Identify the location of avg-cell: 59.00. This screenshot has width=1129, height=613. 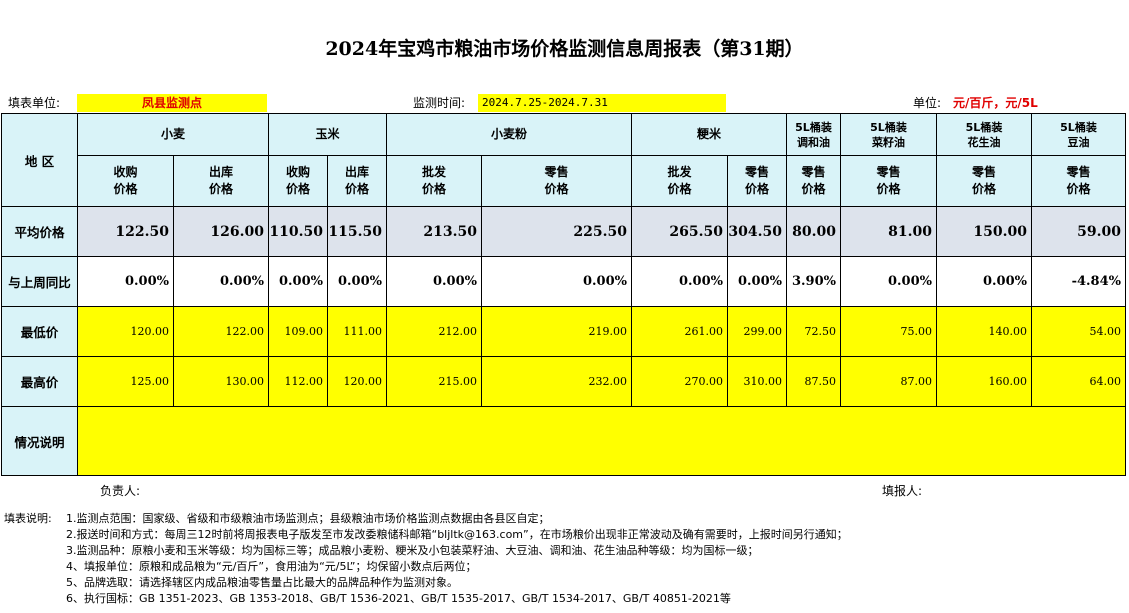
(1078, 231).